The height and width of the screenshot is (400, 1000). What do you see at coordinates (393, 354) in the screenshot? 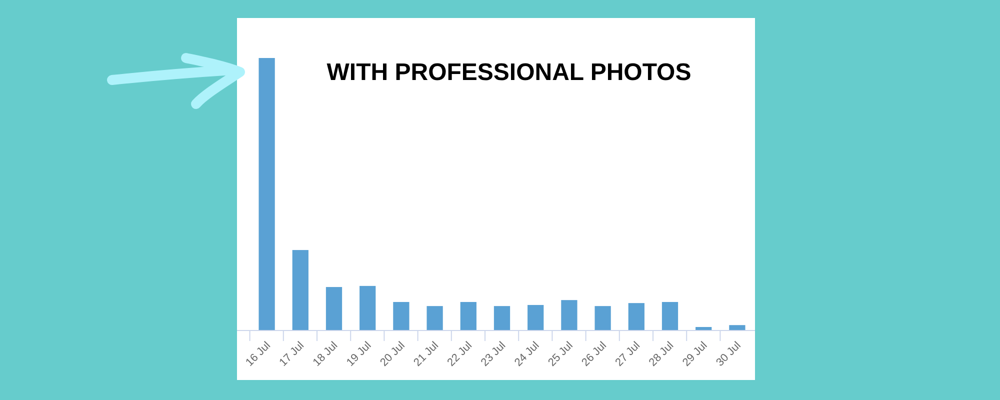
I see `x-tick-label: 20 Jul` at bounding box center [393, 354].